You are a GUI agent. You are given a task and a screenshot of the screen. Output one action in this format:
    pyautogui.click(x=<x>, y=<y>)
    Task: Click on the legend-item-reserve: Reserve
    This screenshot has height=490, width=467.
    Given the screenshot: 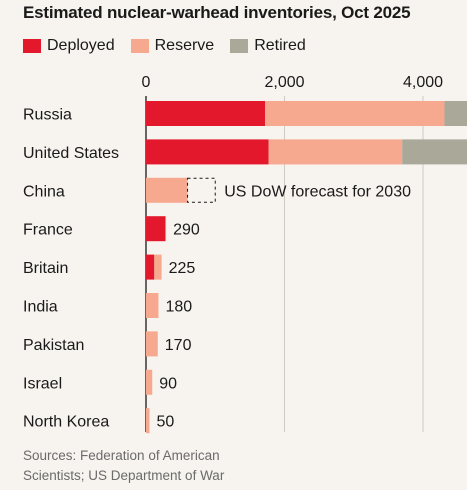 What is the action you would take?
    pyautogui.click(x=172, y=46)
    